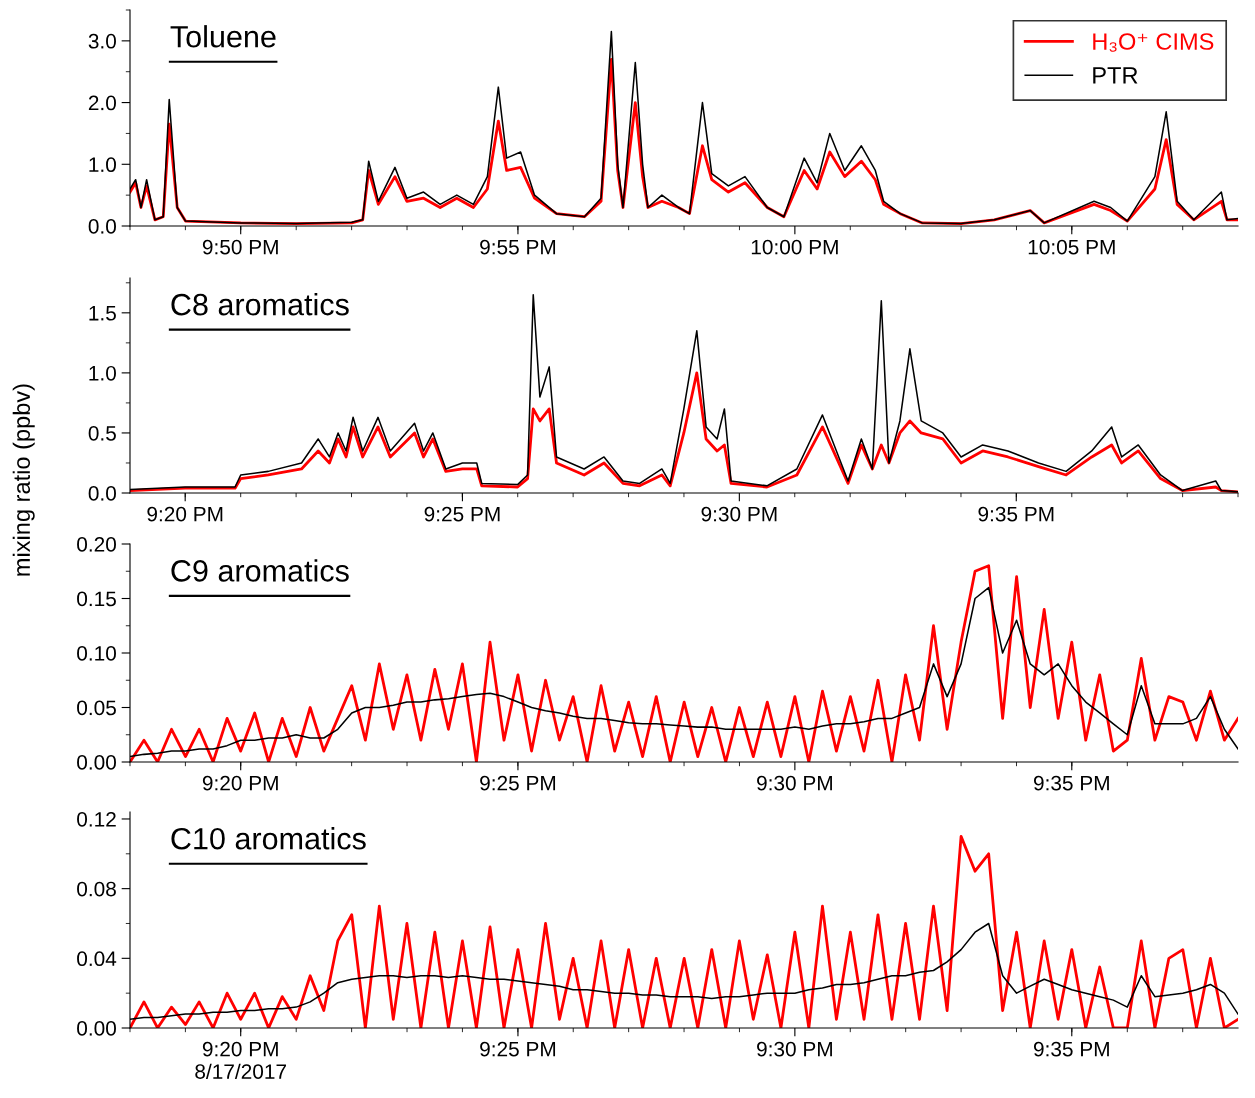  What do you see at coordinates (96, 708) in the screenshot?
I see `y-tick-label: 0.05` at bounding box center [96, 708].